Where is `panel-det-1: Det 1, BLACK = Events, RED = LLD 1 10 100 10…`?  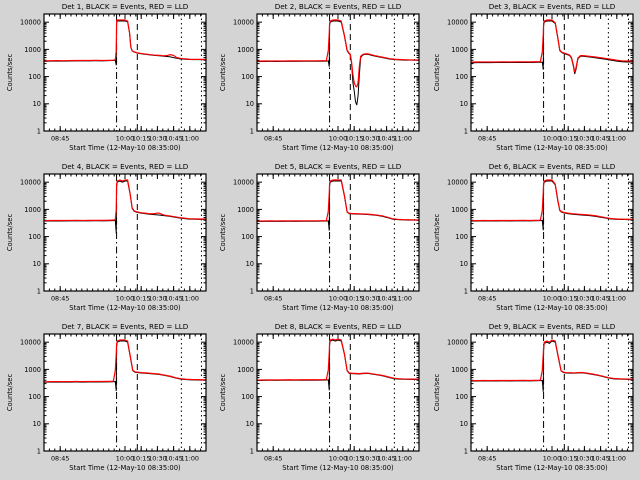 panel-det-1: Det 1, BLACK = Events, RED = LLD 1 10 100 10… is located at coordinates (106, 80).